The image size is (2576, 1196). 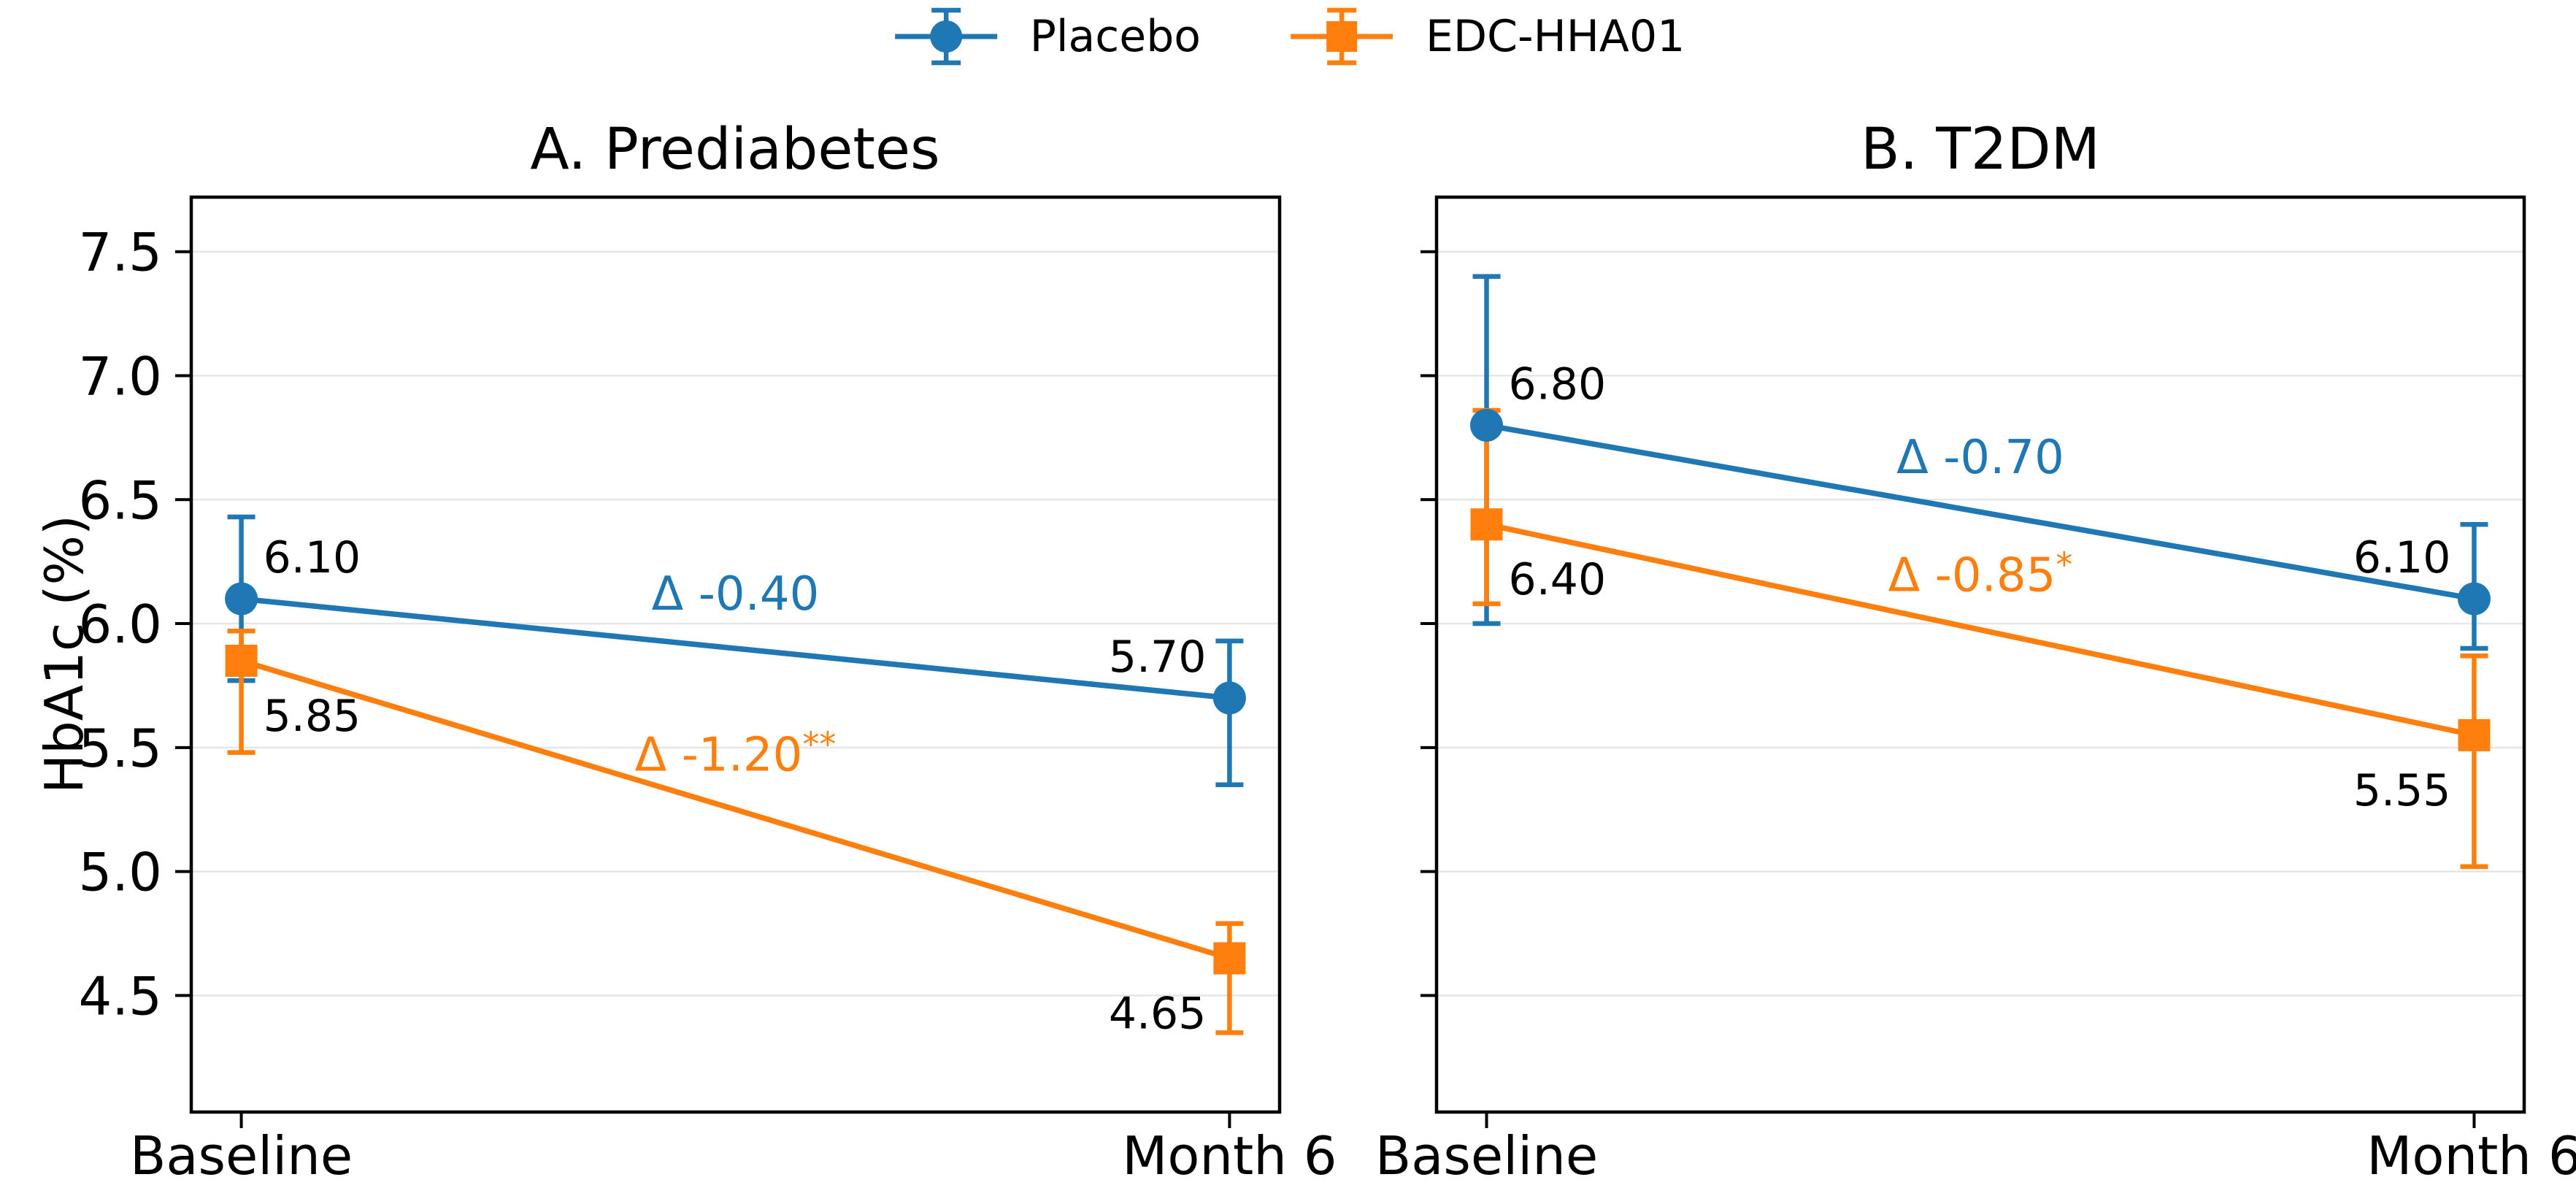 What do you see at coordinates (120, 624) in the screenshot?
I see `y-tick-label: 6.0` at bounding box center [120, 624].